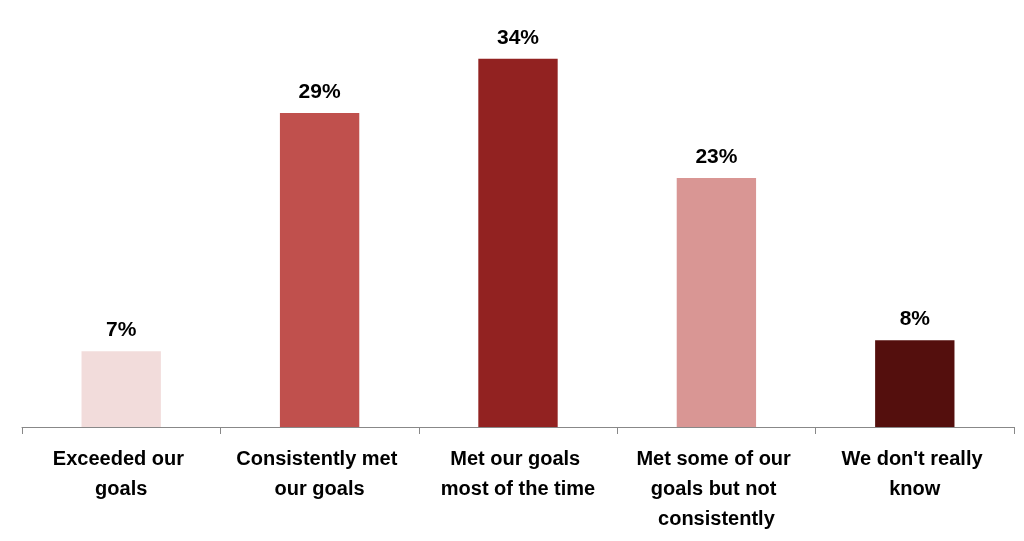  What do you see at coordinates (518, 36) in the screenshot?
I see `data-label: 34%` at bounding box center [518, 36].